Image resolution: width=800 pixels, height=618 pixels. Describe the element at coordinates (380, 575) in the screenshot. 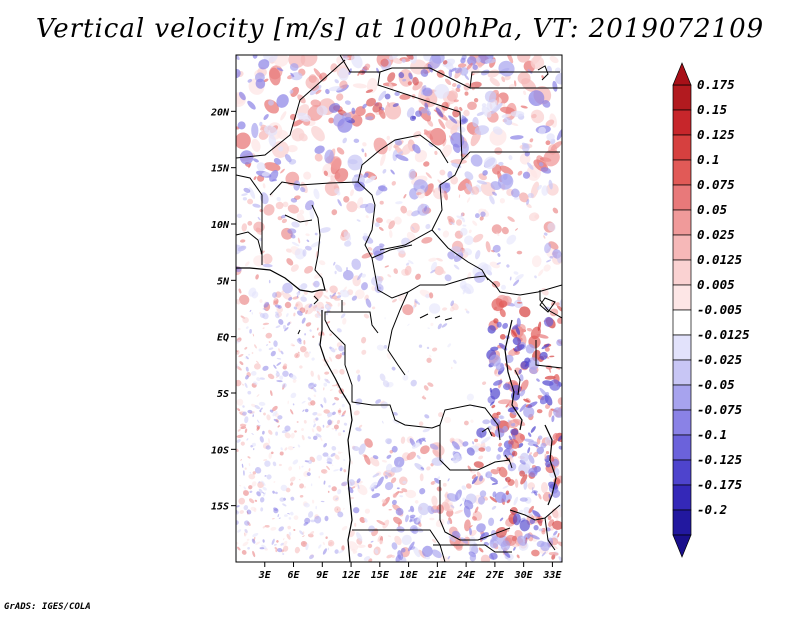

I see `lon-tick-label: 15E` at that location.